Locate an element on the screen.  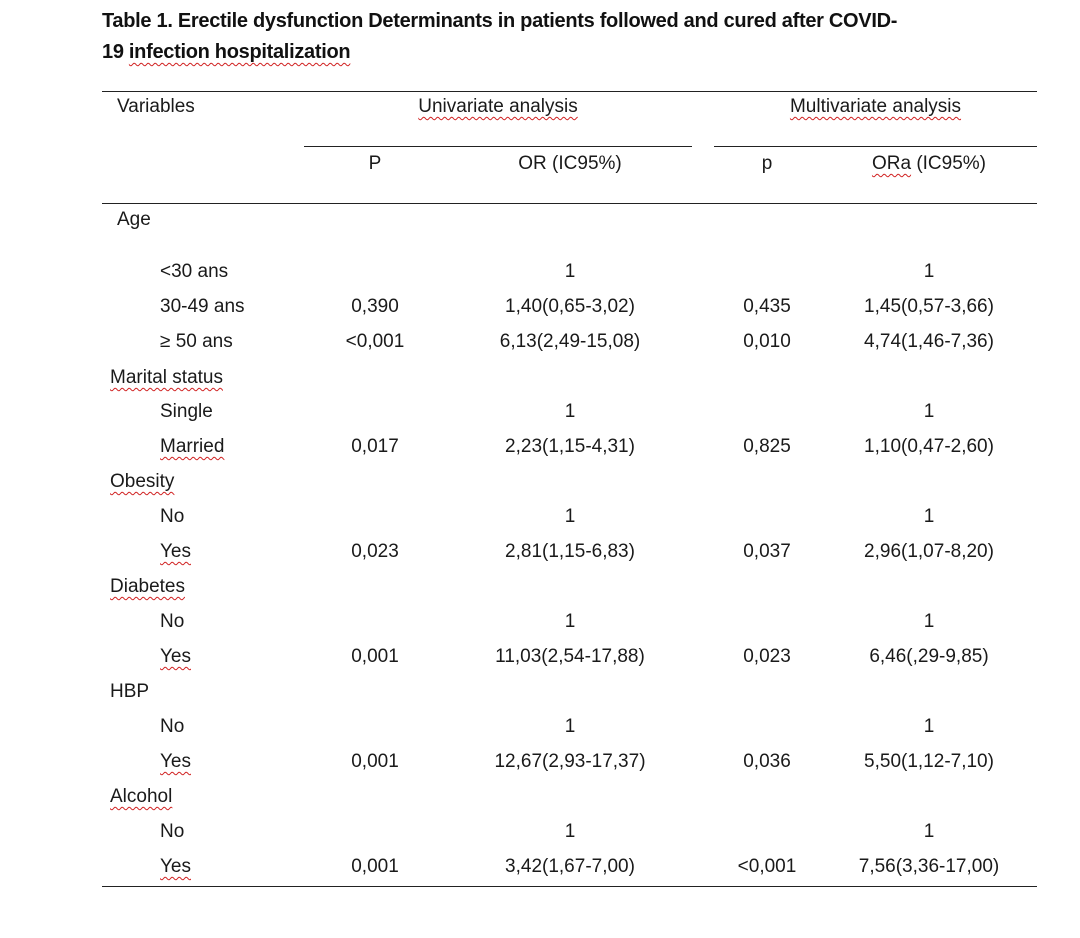
cell-ora-multivariate: 6,46(,29-9,85) is located at coordinates (929, 656).